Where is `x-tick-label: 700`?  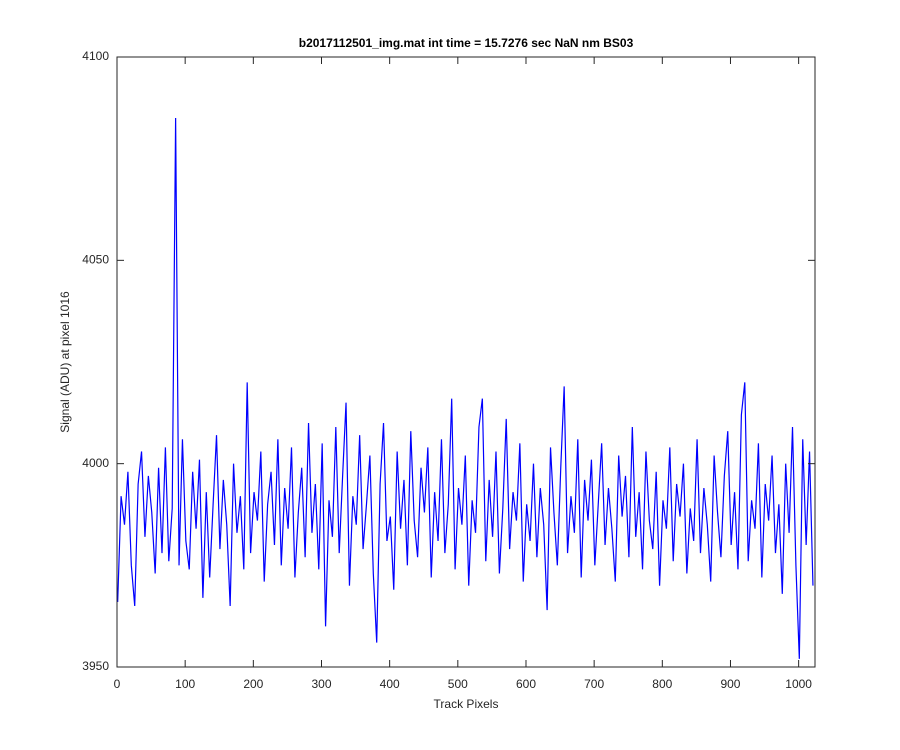 x-tick-label: 700 is located at coordinates (594, 684).